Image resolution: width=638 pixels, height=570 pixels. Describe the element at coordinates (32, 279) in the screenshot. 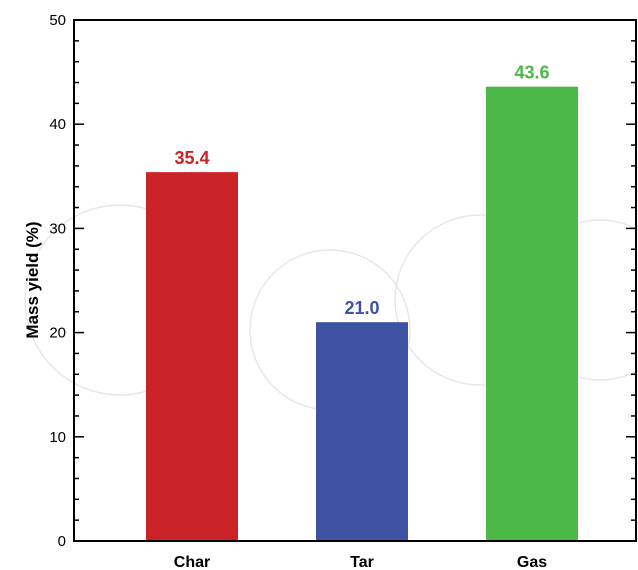

I see `y-axis-label: Mass yield (%)` at that location.